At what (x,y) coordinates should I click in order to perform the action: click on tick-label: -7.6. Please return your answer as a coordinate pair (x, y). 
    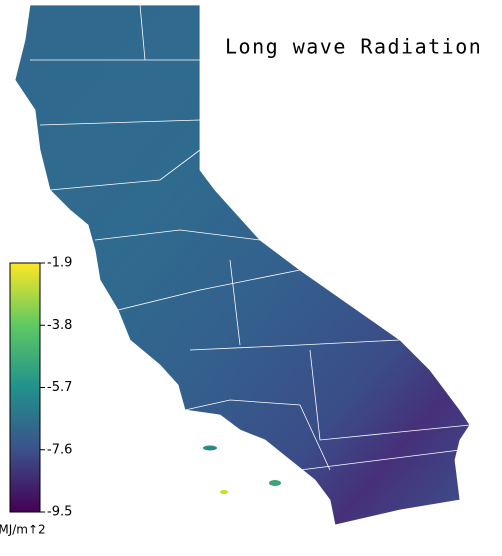
    Looking at the image, I should click on (59, 449).